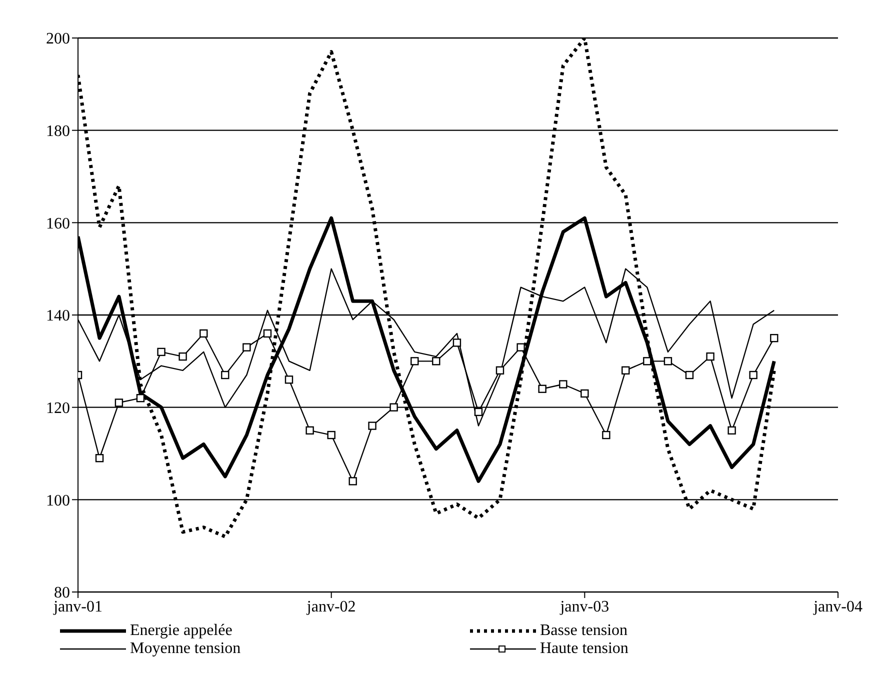 The height and width of the screenshot is (684, 891). What do you see at coordinates (58, 409) in the screenshot?
I see `y-tick-label: 120` at bounding box center [58, 409].